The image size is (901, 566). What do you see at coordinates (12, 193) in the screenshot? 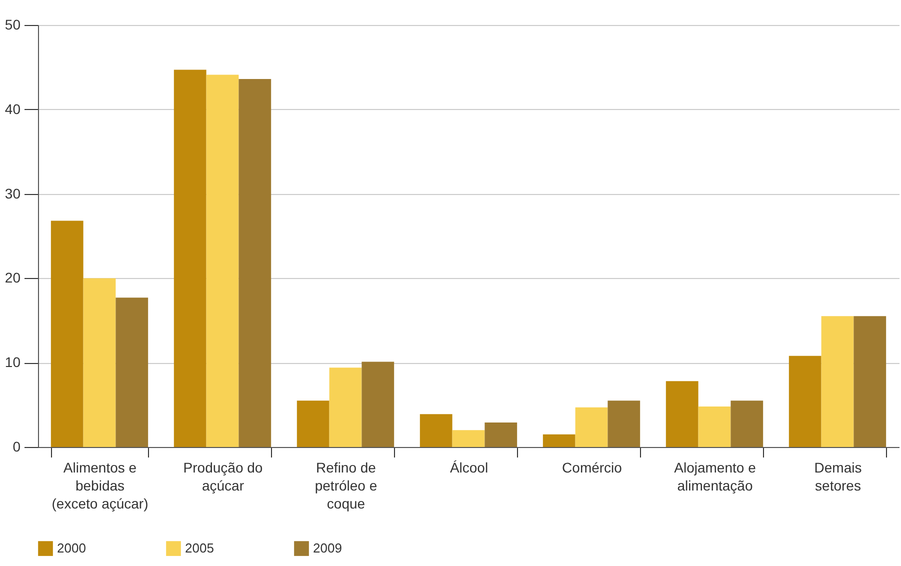
I see `y-tick-label: 30` at bounding box center [12, 193].